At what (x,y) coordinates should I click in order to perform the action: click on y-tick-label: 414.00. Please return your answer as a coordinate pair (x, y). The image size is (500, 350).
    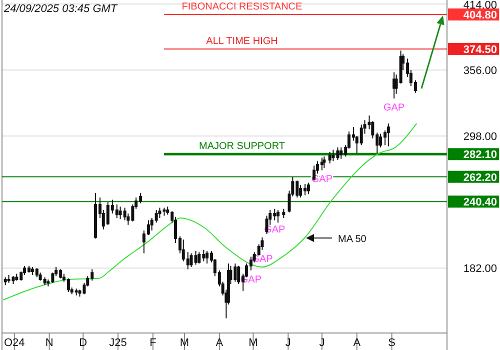
    Looking at the image, I should click on (480, 6).